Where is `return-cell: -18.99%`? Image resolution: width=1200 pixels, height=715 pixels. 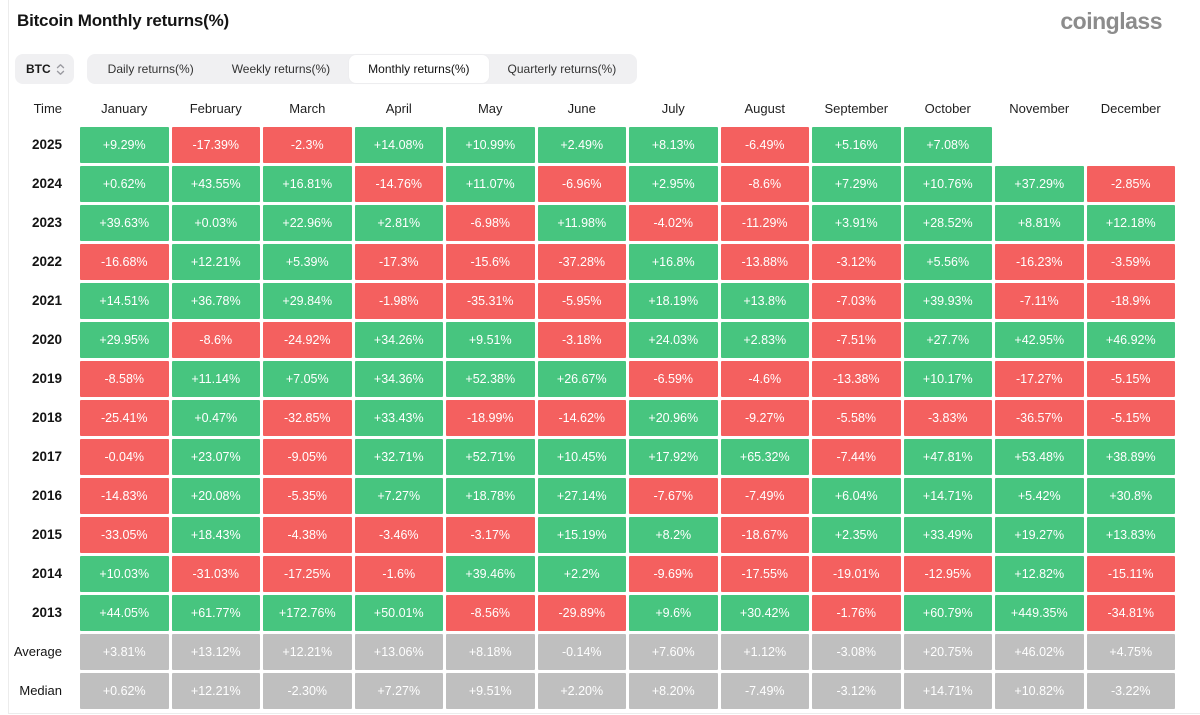 return-cell: -18.99% is located at coordinates (490, 418).